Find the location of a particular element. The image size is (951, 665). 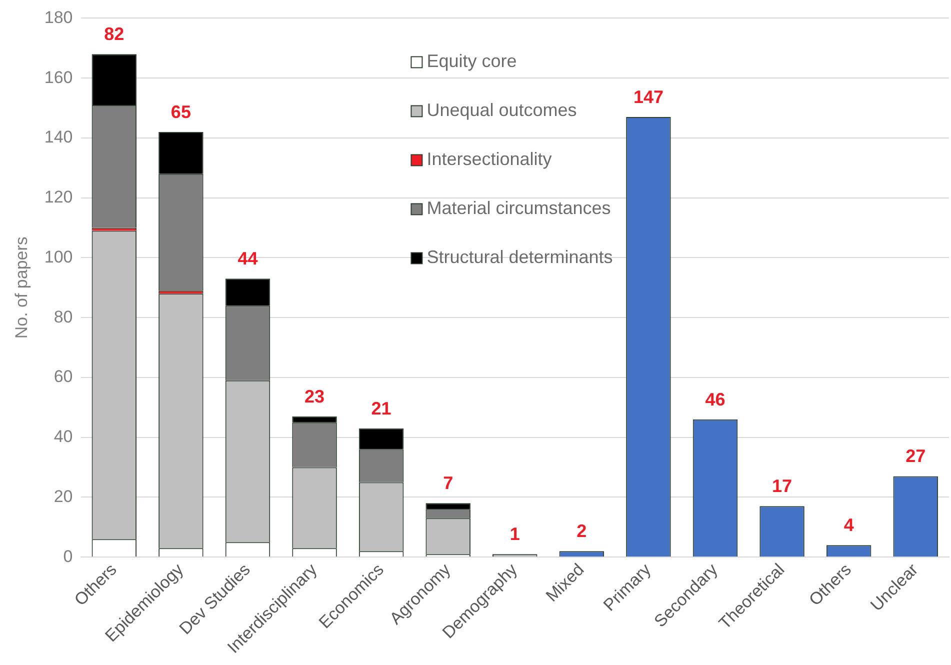

data-label: 2 is located at coordinates (581, 531).